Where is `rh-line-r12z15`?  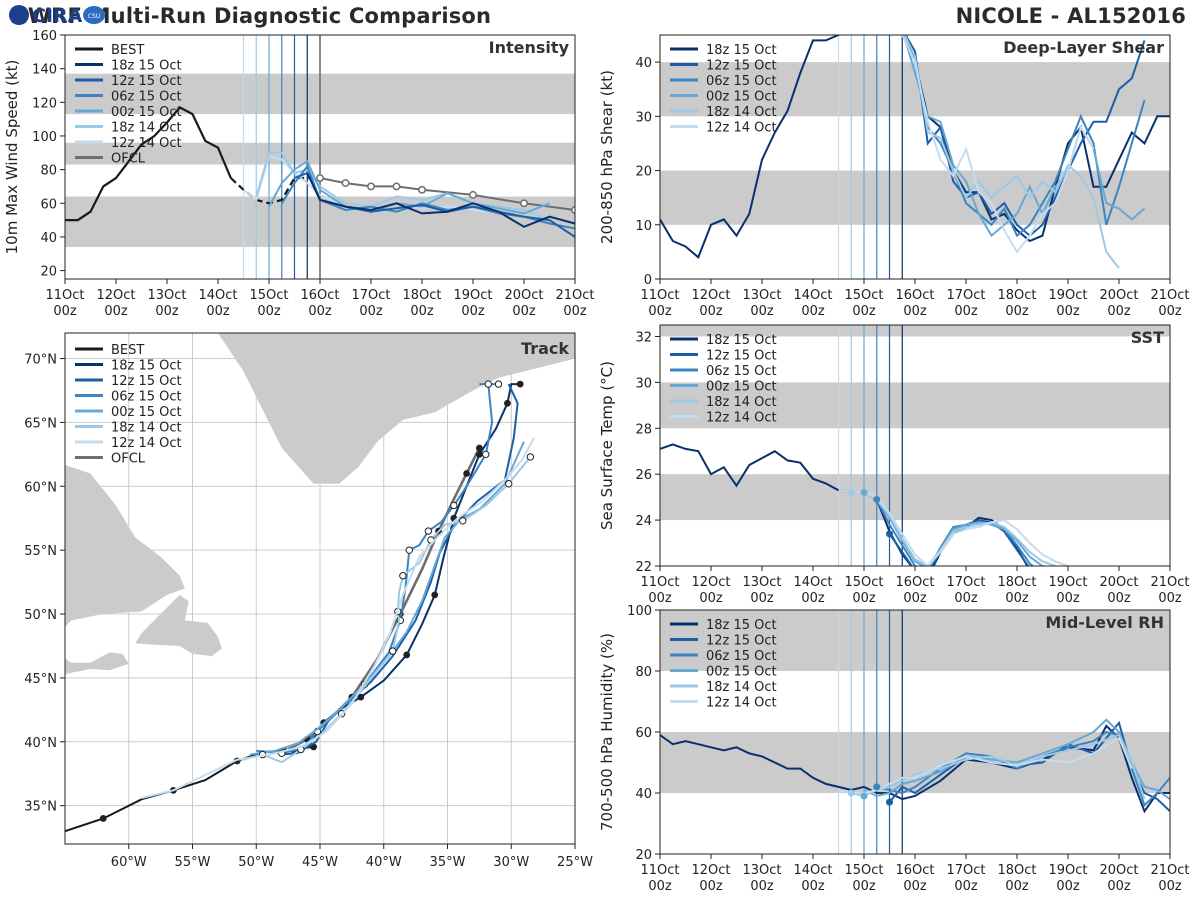 rh-line-r12z15 is located at coordinates (1029, 766).